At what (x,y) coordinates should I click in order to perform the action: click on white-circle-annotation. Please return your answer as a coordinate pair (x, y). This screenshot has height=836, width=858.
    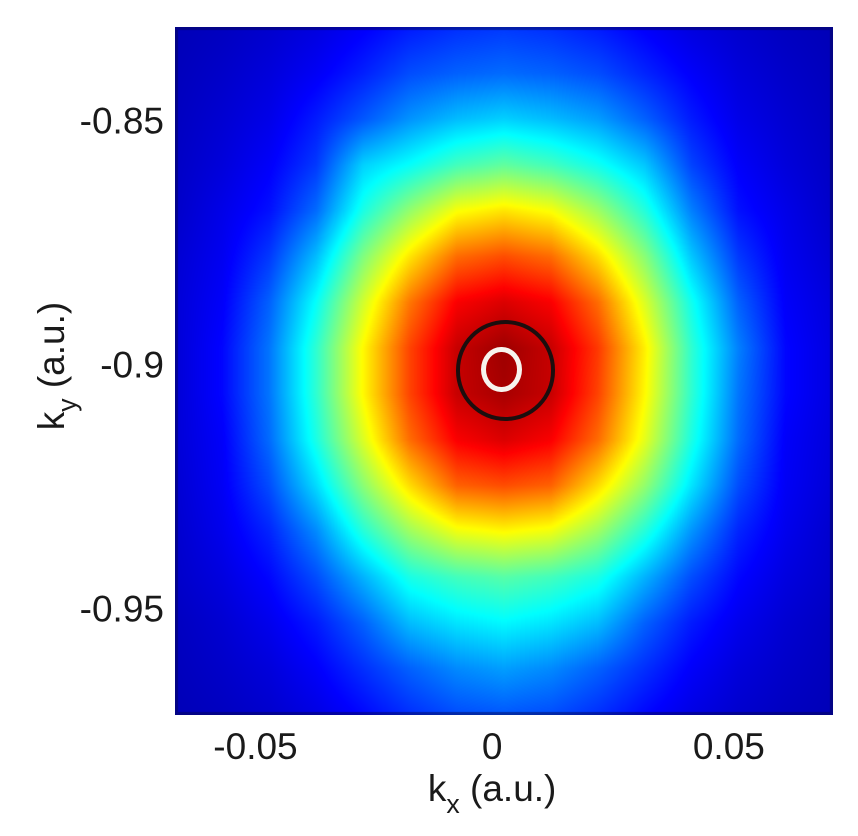
    Looking at the image, I should click on (501, 369).